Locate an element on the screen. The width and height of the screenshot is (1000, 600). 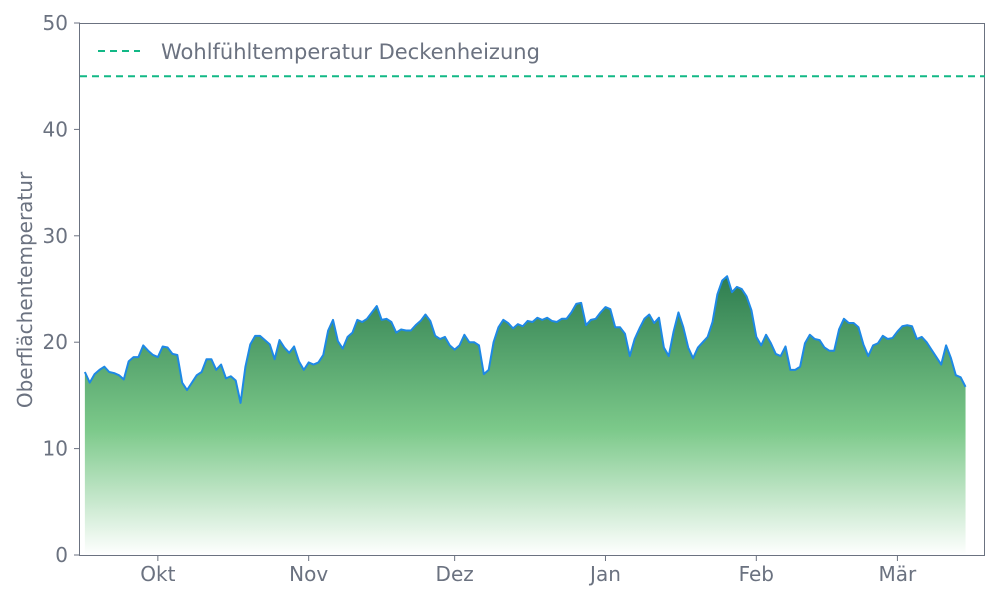
x-tick-label: Feb is located at coordinates (756, 574).